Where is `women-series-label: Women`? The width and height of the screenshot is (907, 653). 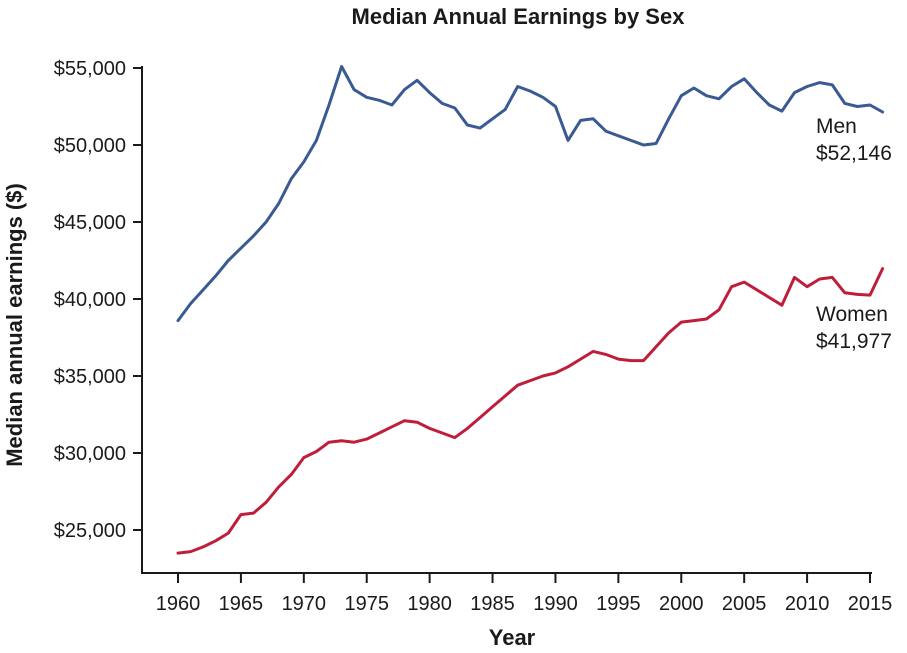 women-series-label: Women is located at coordinates (852, 314).